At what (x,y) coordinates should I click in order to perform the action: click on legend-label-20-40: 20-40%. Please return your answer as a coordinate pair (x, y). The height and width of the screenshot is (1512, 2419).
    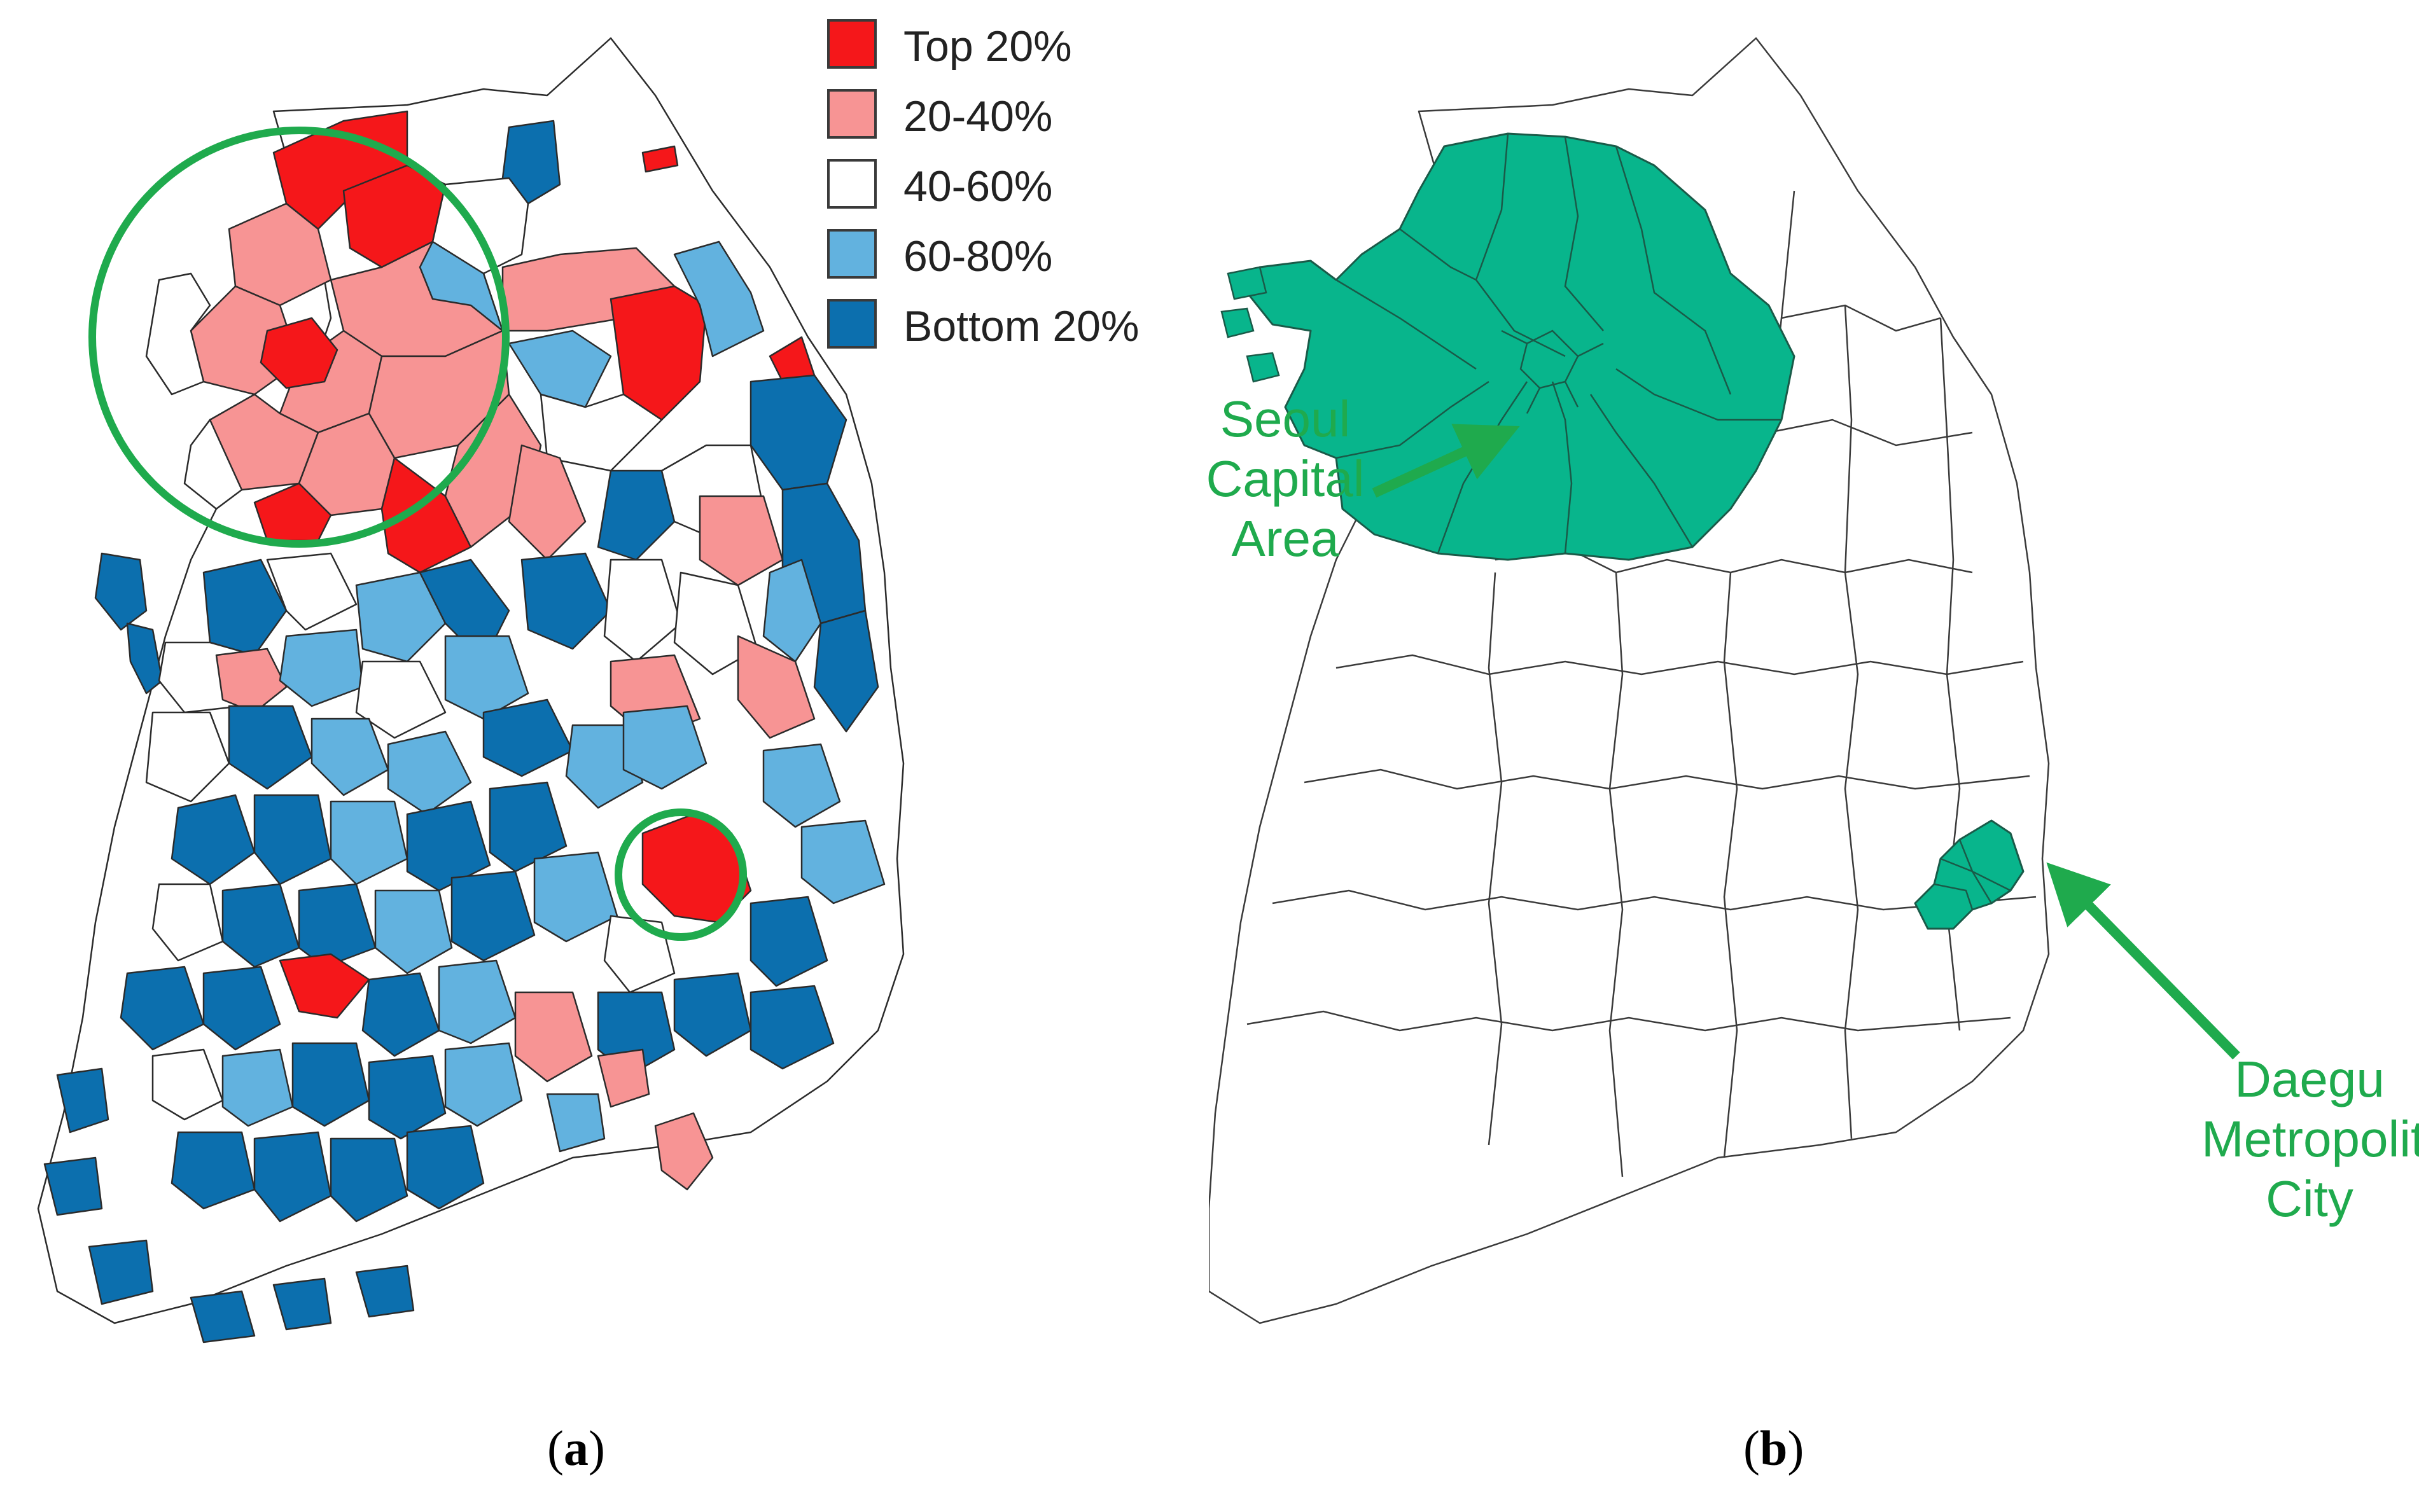
    Looking at the image, I should click on (978, 116).